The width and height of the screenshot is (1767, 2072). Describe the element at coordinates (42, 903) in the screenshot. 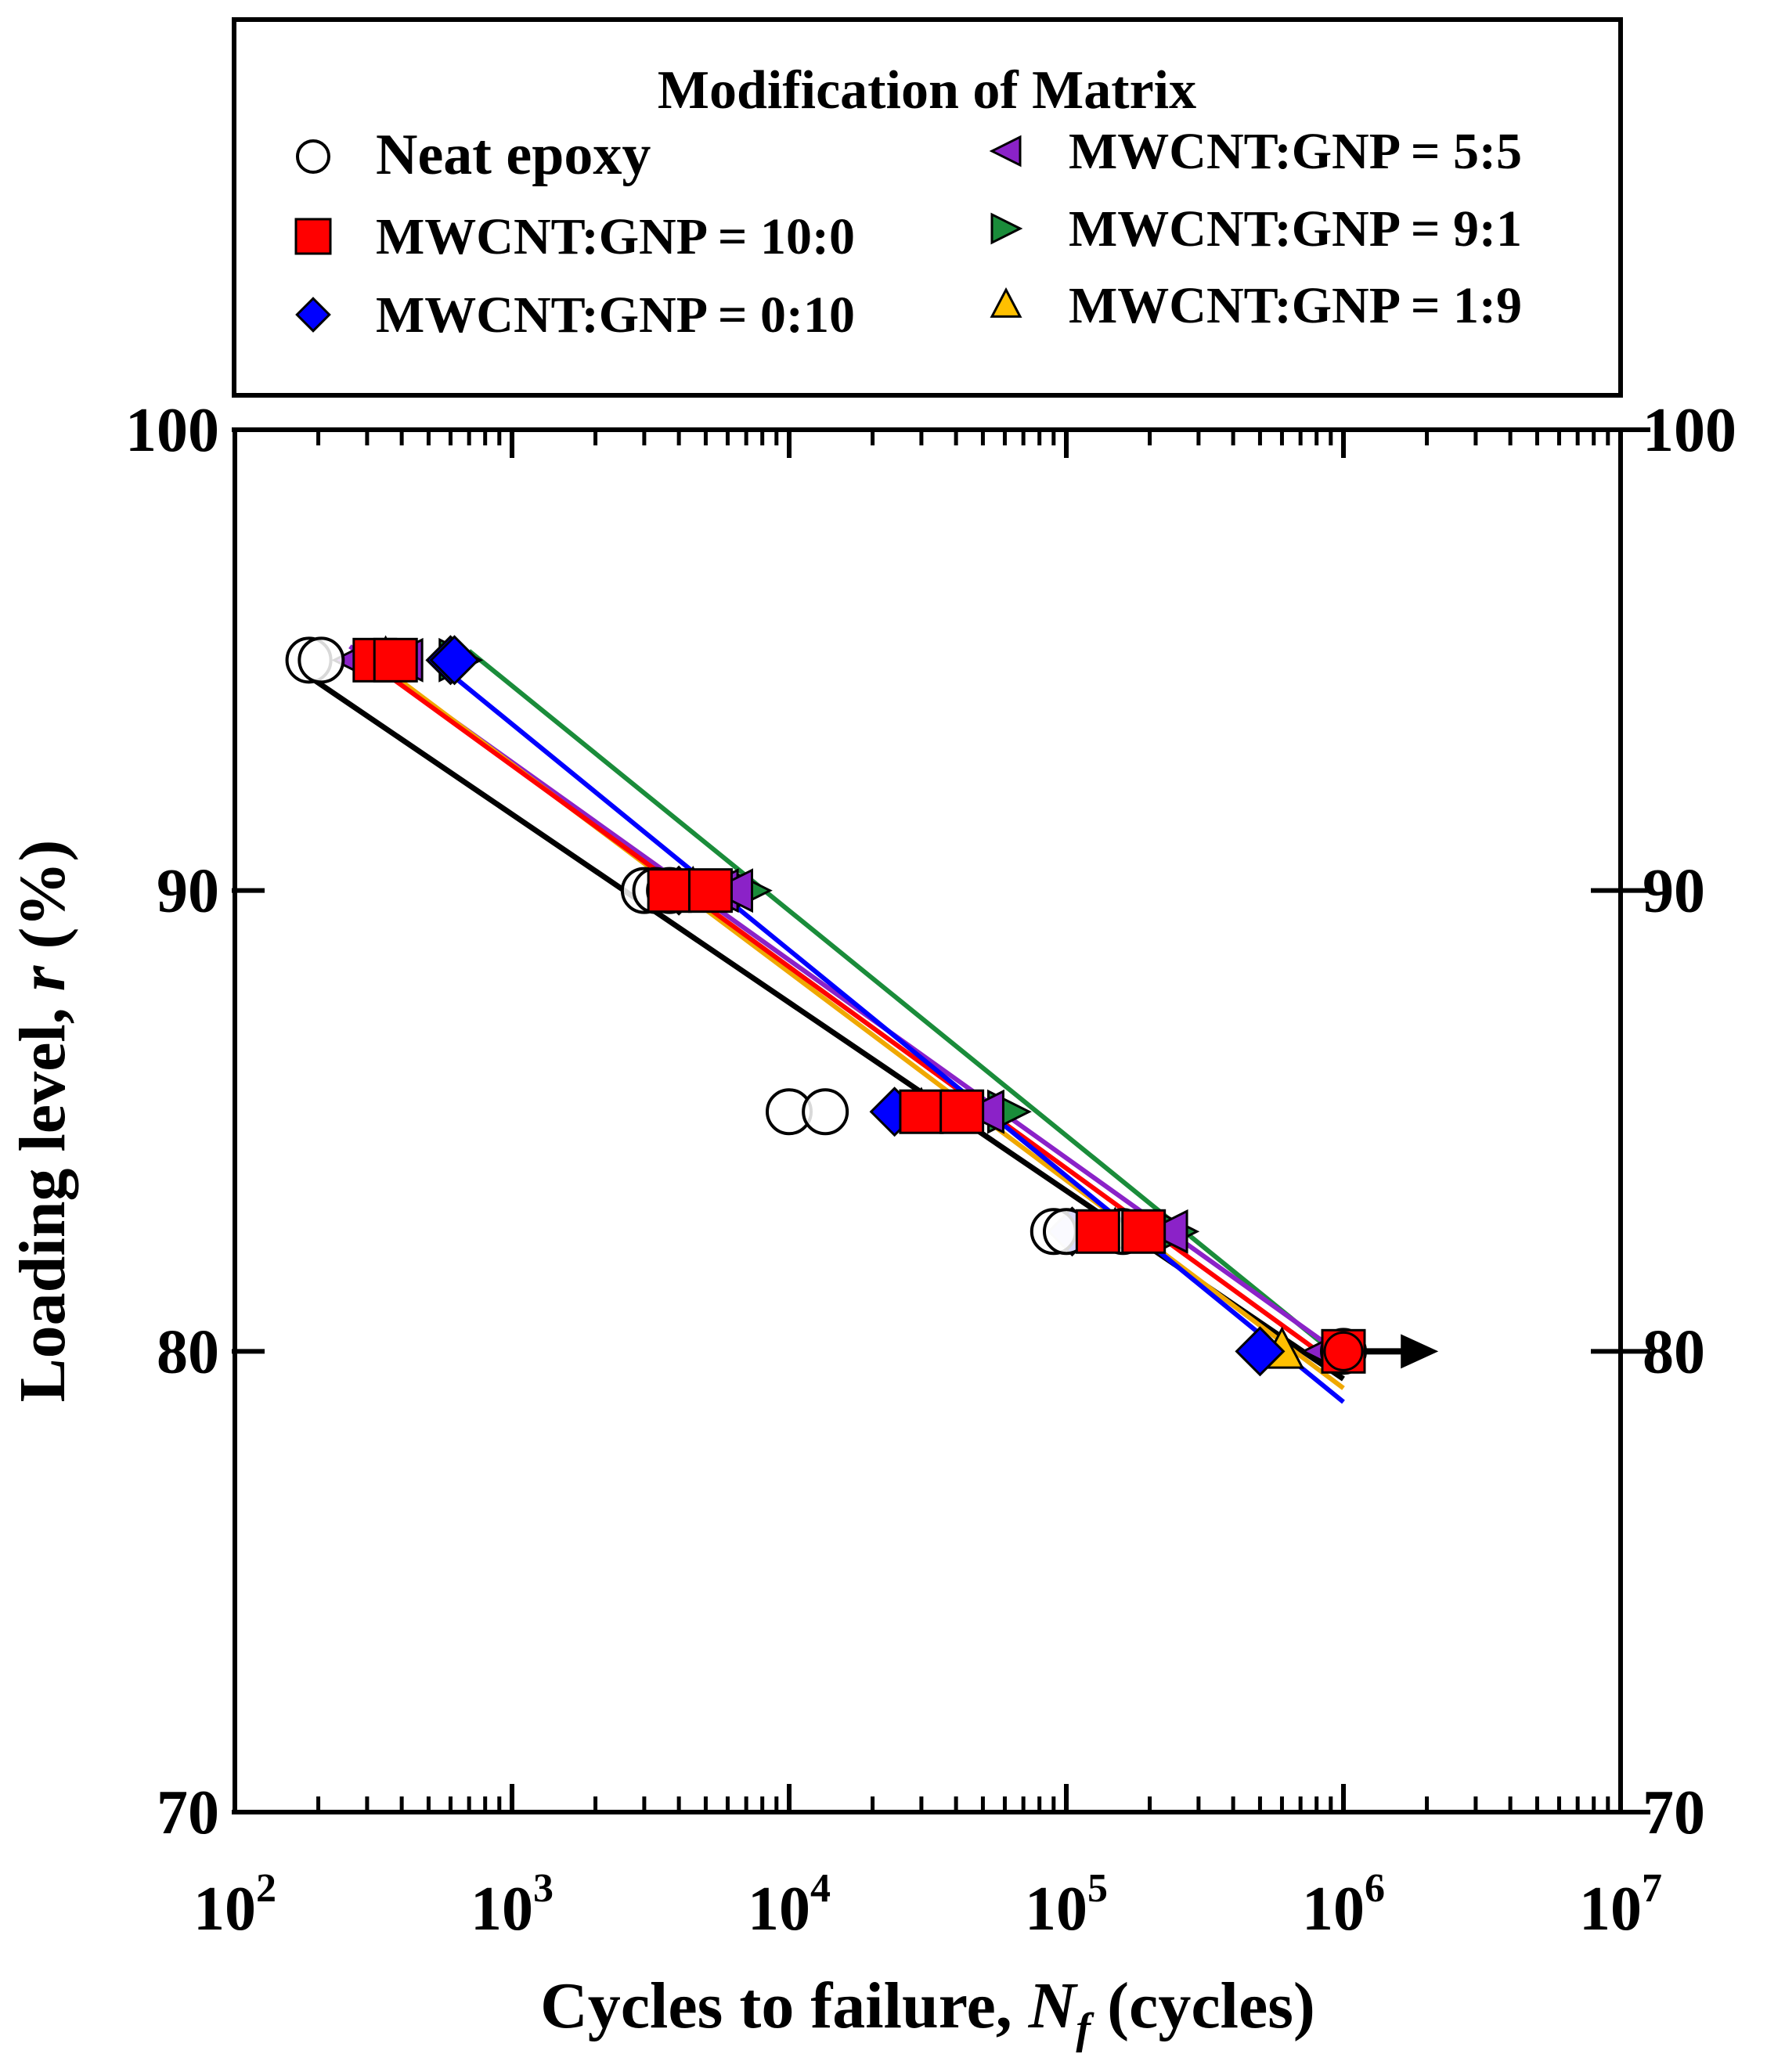

I see `y-axis-label-suffix: (%)` at that location.